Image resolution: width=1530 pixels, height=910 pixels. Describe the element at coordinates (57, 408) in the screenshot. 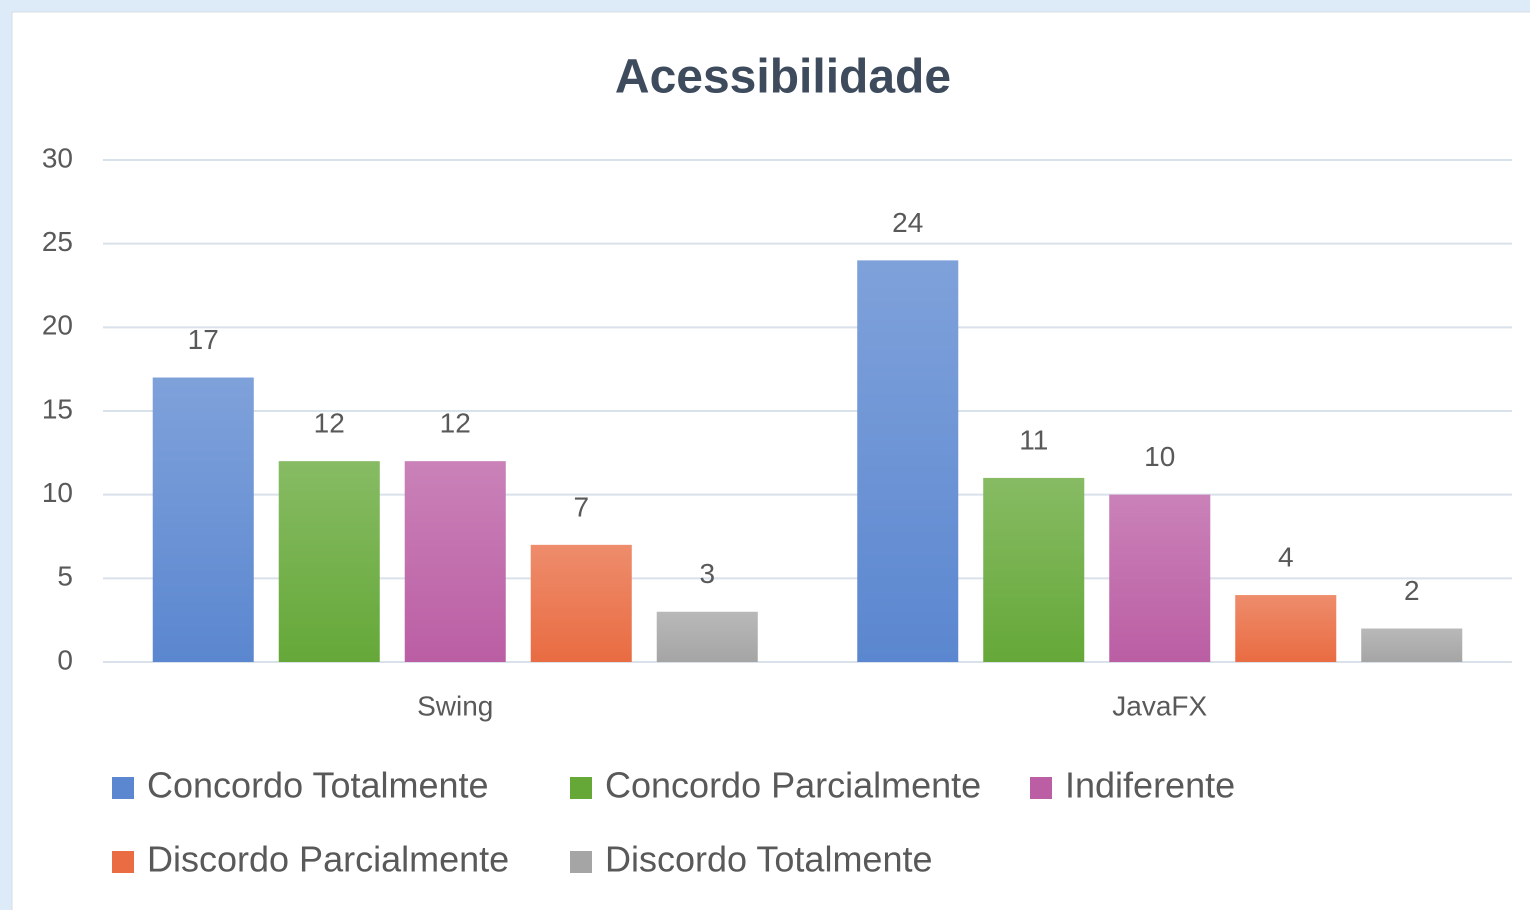

I see `y-tick-label: 15` at that location.